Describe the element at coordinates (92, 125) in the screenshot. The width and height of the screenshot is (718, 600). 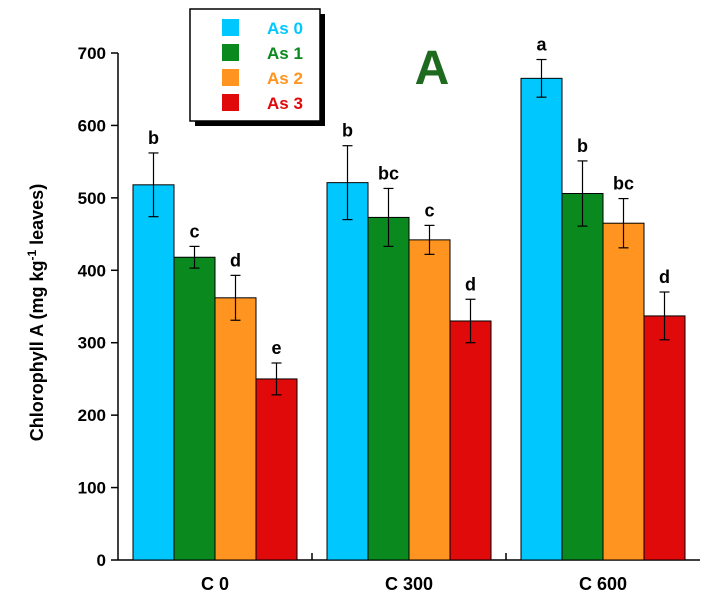
I see `y-tick-label: 600` at that location.